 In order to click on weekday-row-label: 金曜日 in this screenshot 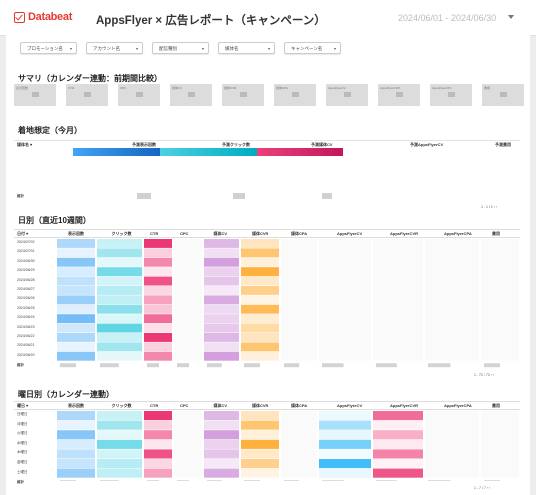, I will do `click(22, 462)`.